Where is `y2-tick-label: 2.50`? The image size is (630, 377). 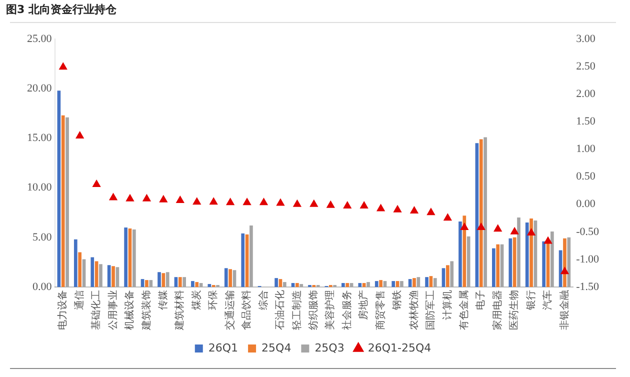 y2-tick-label: 2.50 is located at coordinates (586, 66).